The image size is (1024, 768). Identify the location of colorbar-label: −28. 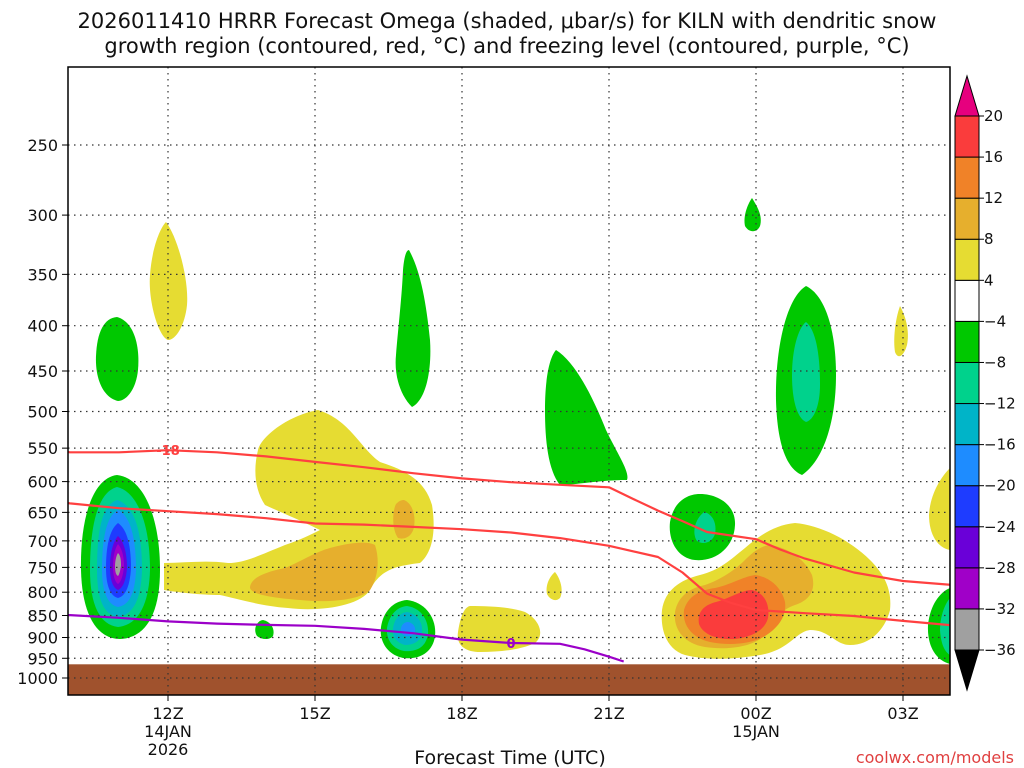
(1000, 568).